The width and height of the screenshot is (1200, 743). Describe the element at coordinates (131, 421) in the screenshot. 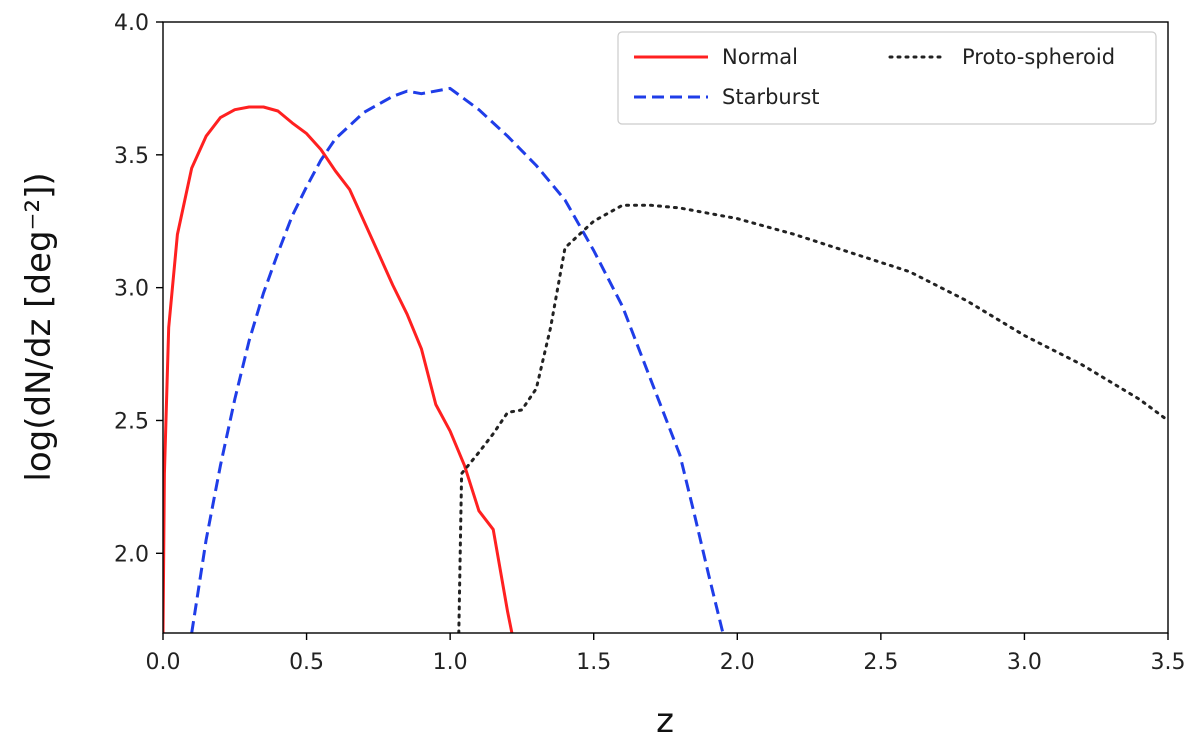

I see `y-tick-label: 2.5` at that location.